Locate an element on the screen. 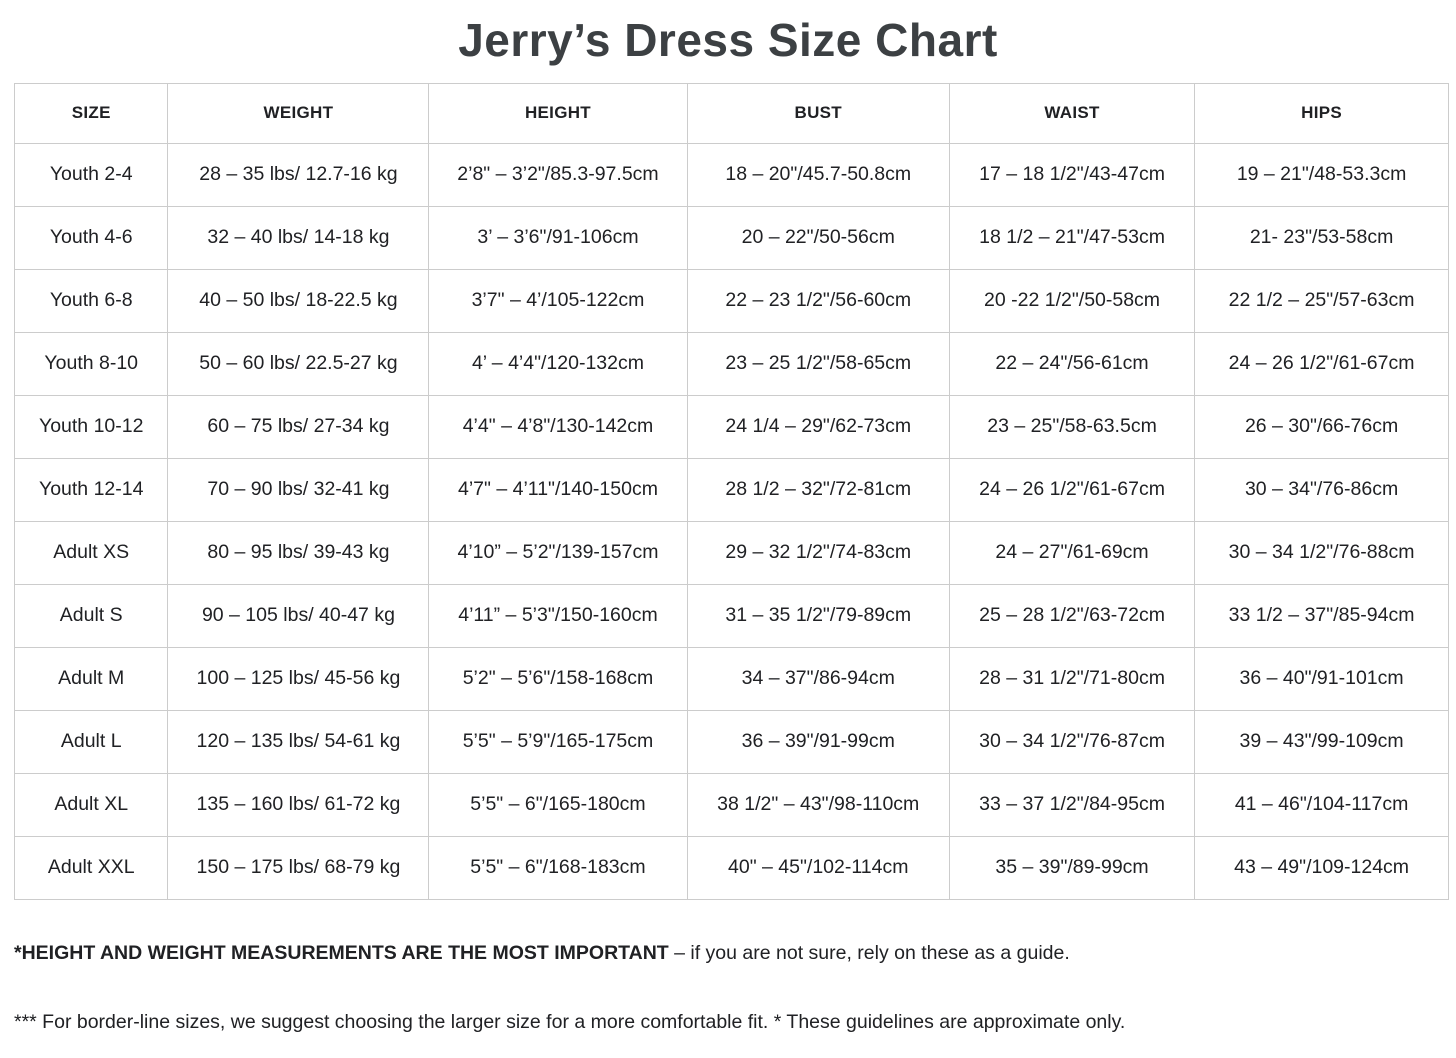 Image resolution: width=1456 pixels, height=1058 pixels. cell-bust: 18 – 20"/45.7-50.8cm is located at coordinates (818, 174).